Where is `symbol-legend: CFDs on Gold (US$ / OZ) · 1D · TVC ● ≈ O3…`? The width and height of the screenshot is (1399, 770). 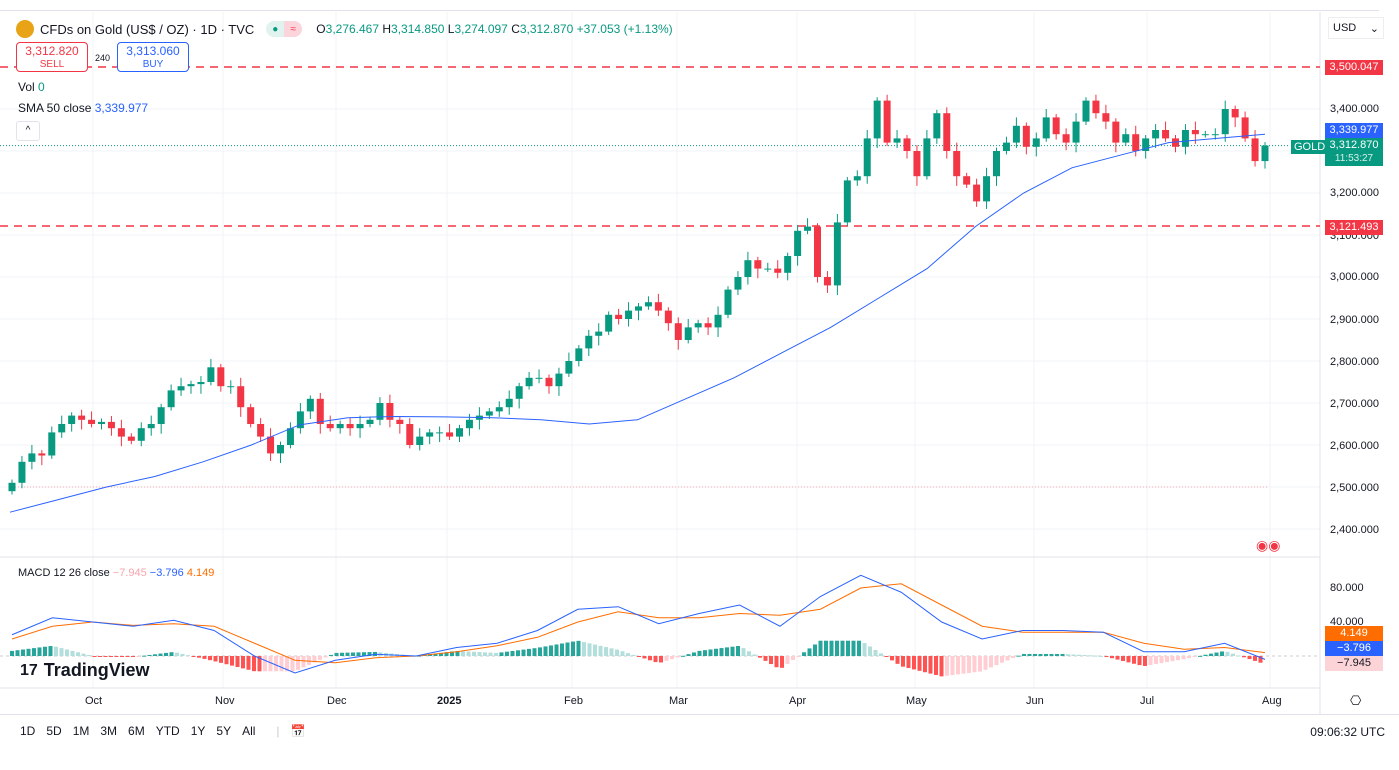 symbol-legend: CFDs on Gold (US$ / OZ) · 1D · TVC ● ≈ O3… is located at coordinates (344, 29).